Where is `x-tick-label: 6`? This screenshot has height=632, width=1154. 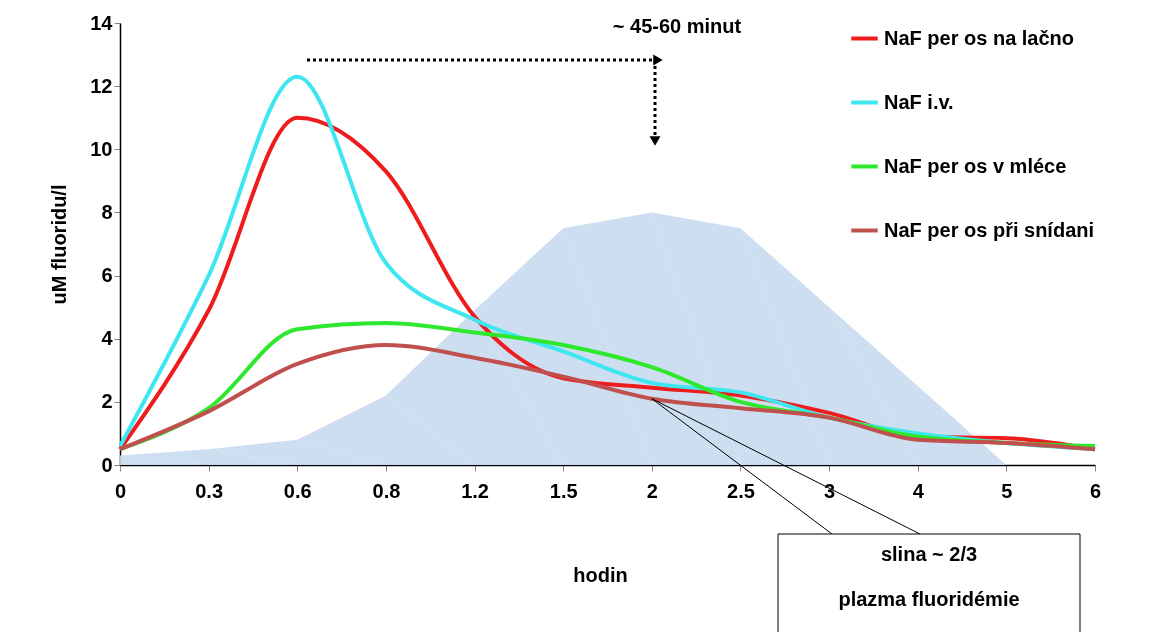 x-tick-label: 6 is located at coordinates (1095, 490).